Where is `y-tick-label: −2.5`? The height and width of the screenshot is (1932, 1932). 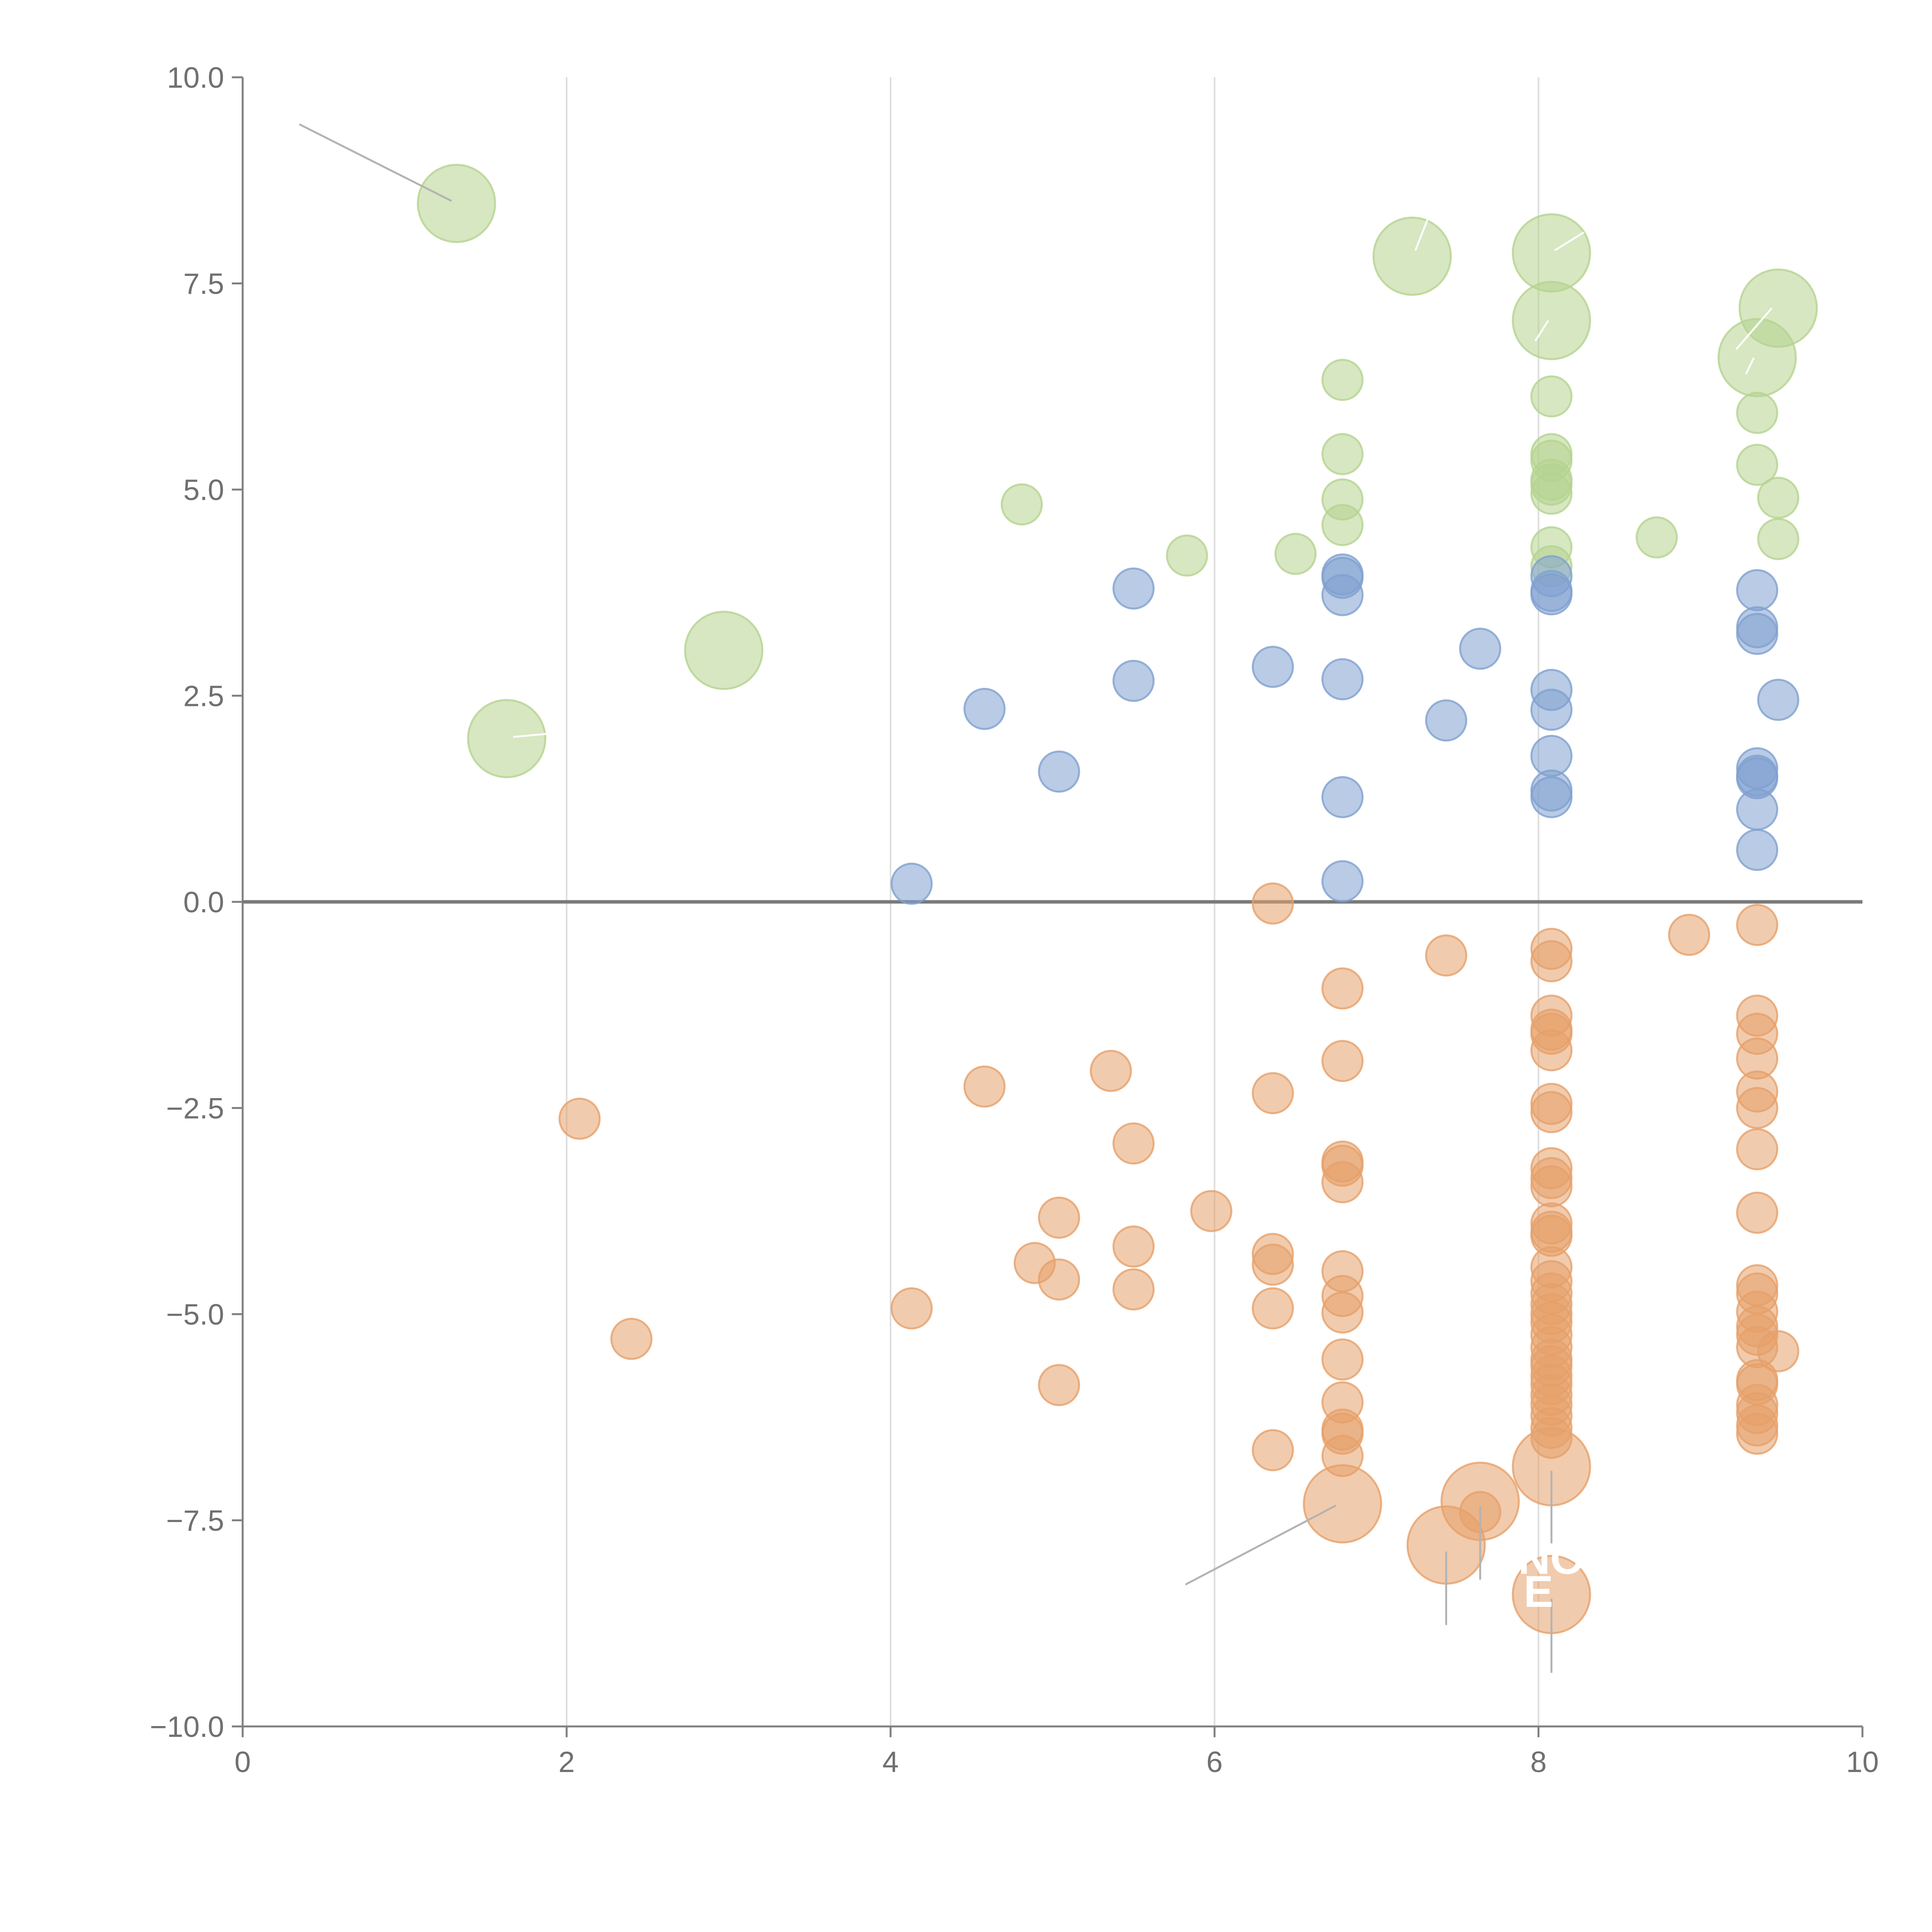
y-tick-label: −2.5 is located at coordinates (195, 1108).